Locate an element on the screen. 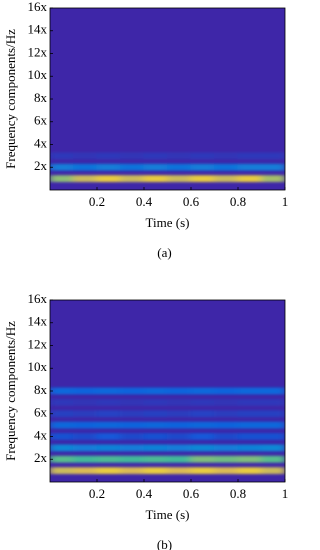  x-tick-label: 0.8 is located at coordinates (238, 201).